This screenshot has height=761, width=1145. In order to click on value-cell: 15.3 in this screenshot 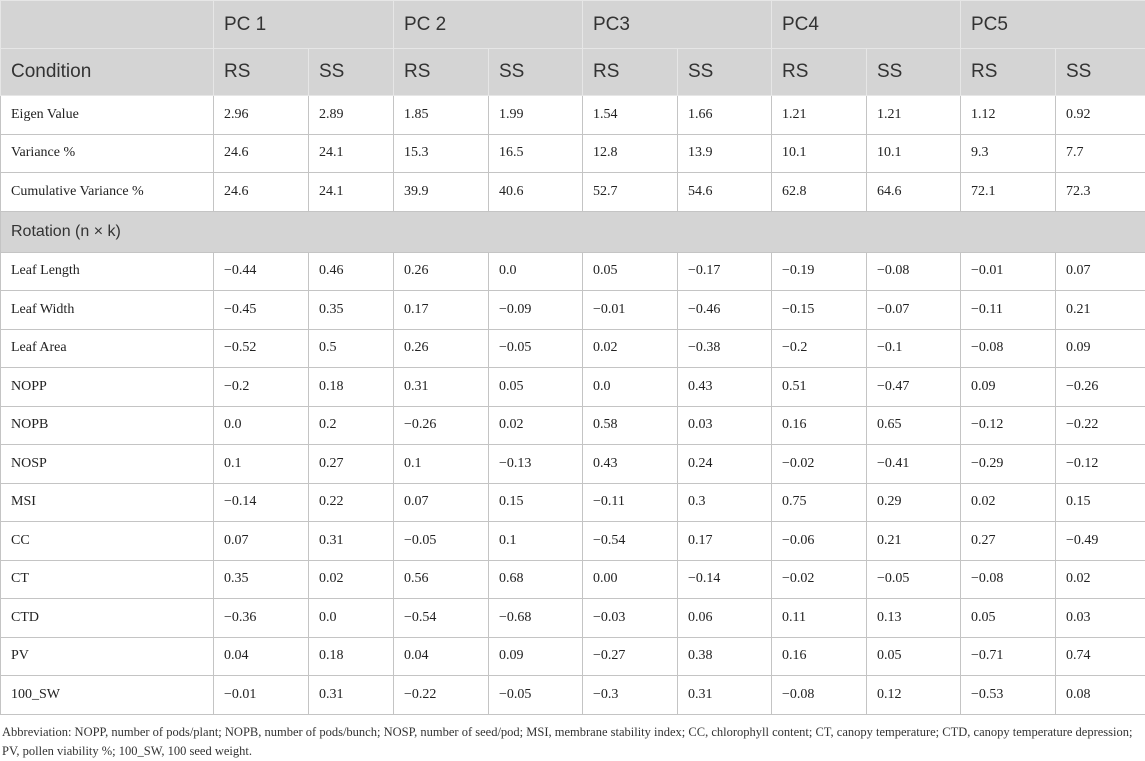, I will do `click(441, 153)`.